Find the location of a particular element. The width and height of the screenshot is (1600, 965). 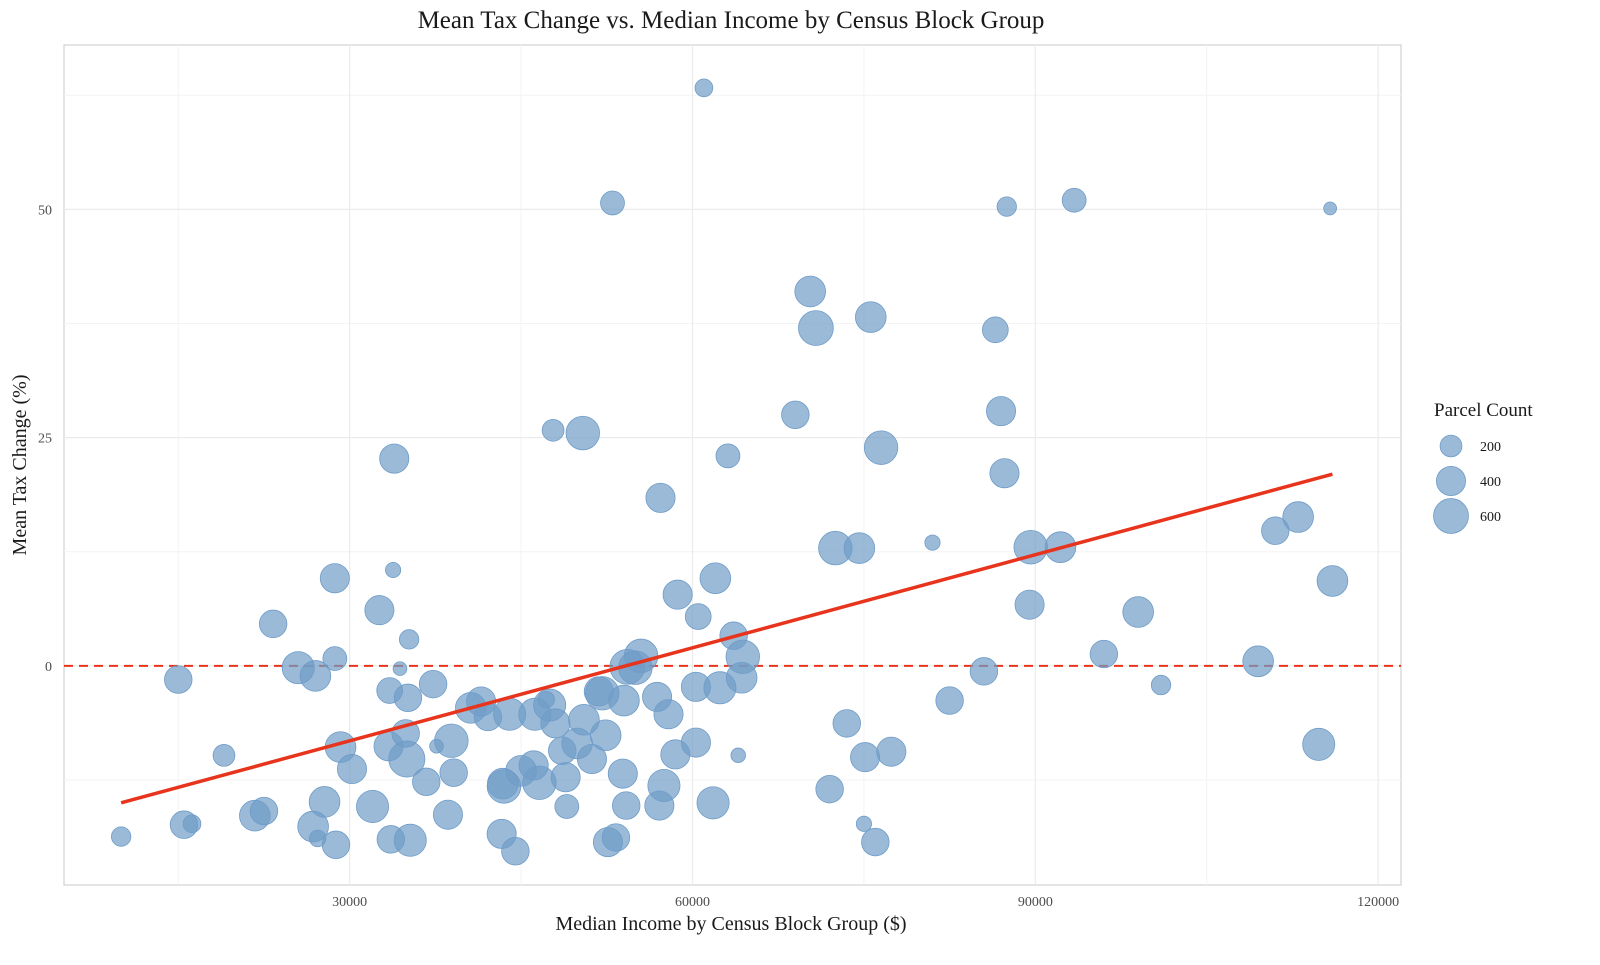

legend-size-label: 600 is located at coordinates (1490, 517).